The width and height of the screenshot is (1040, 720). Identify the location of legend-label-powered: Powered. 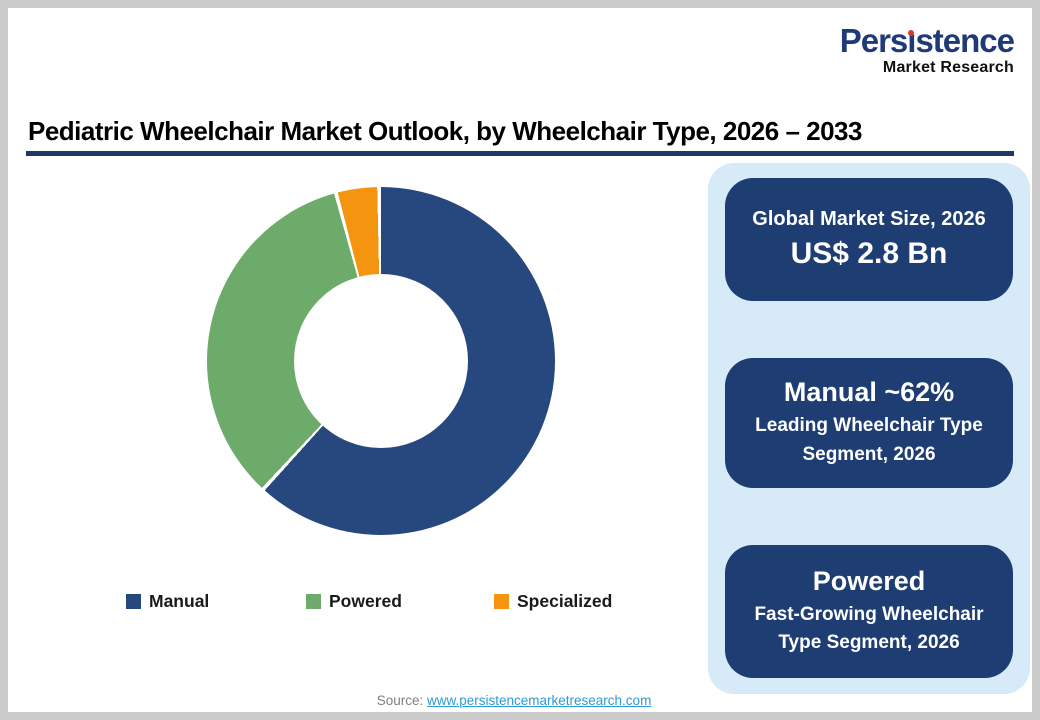
(365, 601).